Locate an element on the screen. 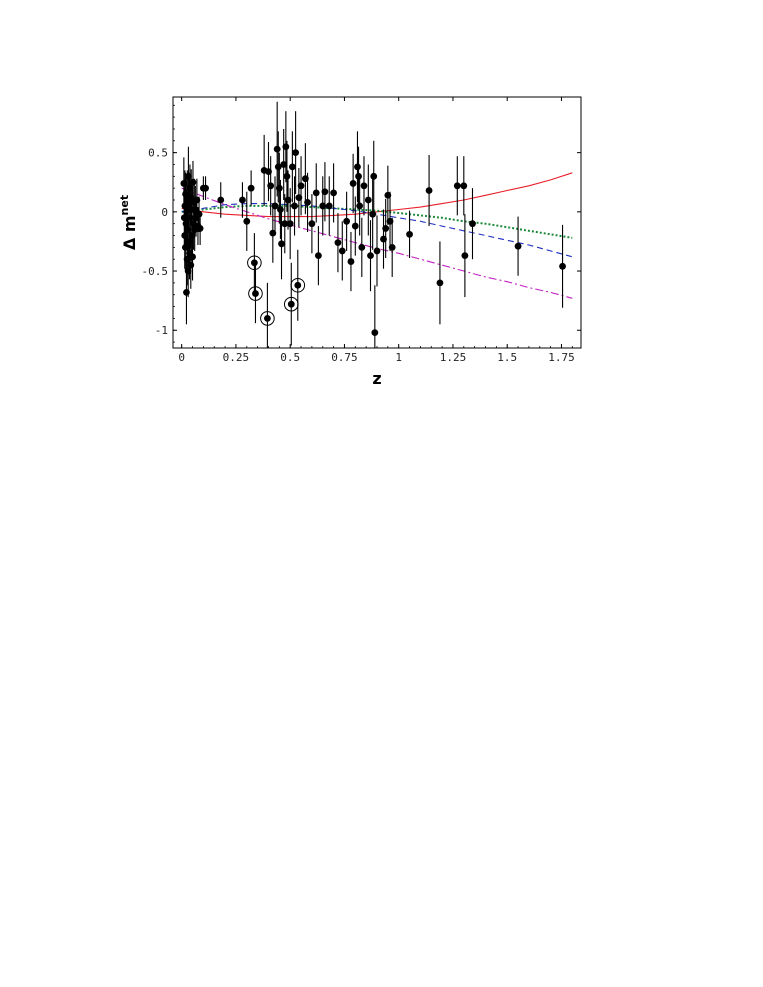 The height and width of the screenshot is (987, 763). x-axis-label: z is located at coordinates (376, 378).